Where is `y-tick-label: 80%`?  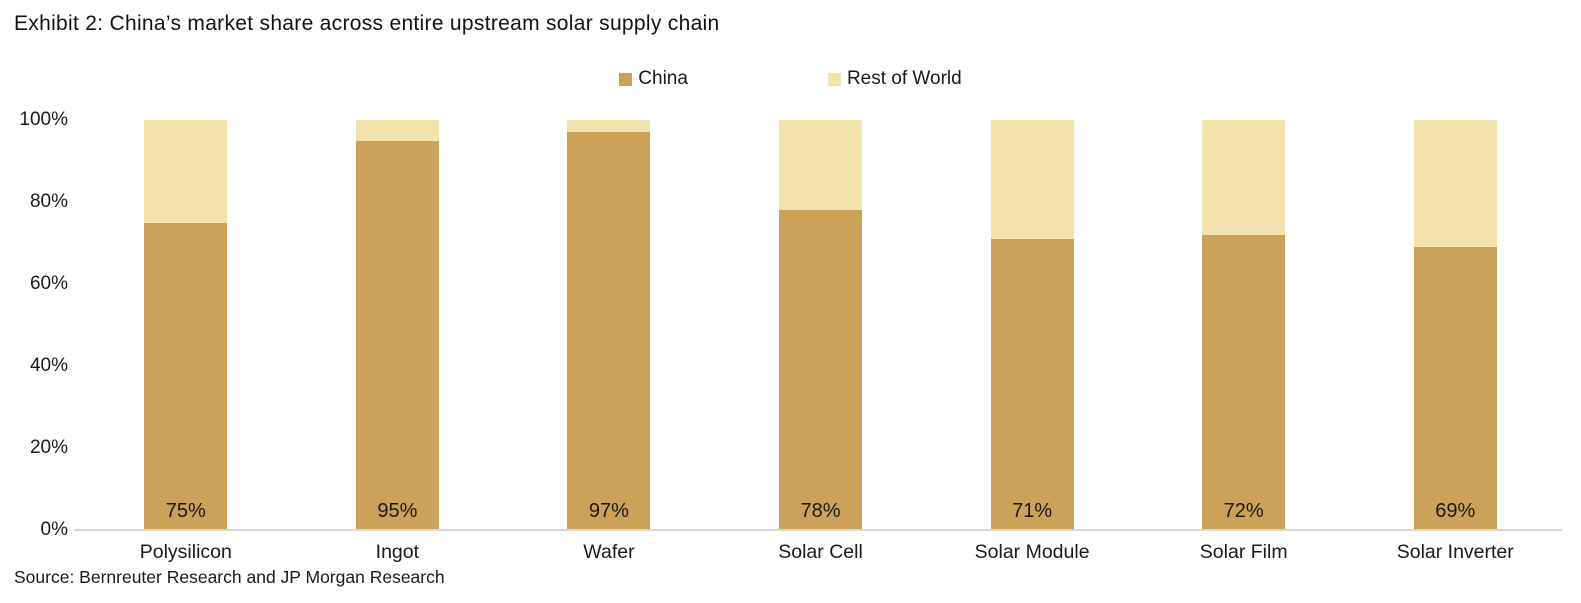
y-tick-label: 80% is located at coordinates (48, 201).